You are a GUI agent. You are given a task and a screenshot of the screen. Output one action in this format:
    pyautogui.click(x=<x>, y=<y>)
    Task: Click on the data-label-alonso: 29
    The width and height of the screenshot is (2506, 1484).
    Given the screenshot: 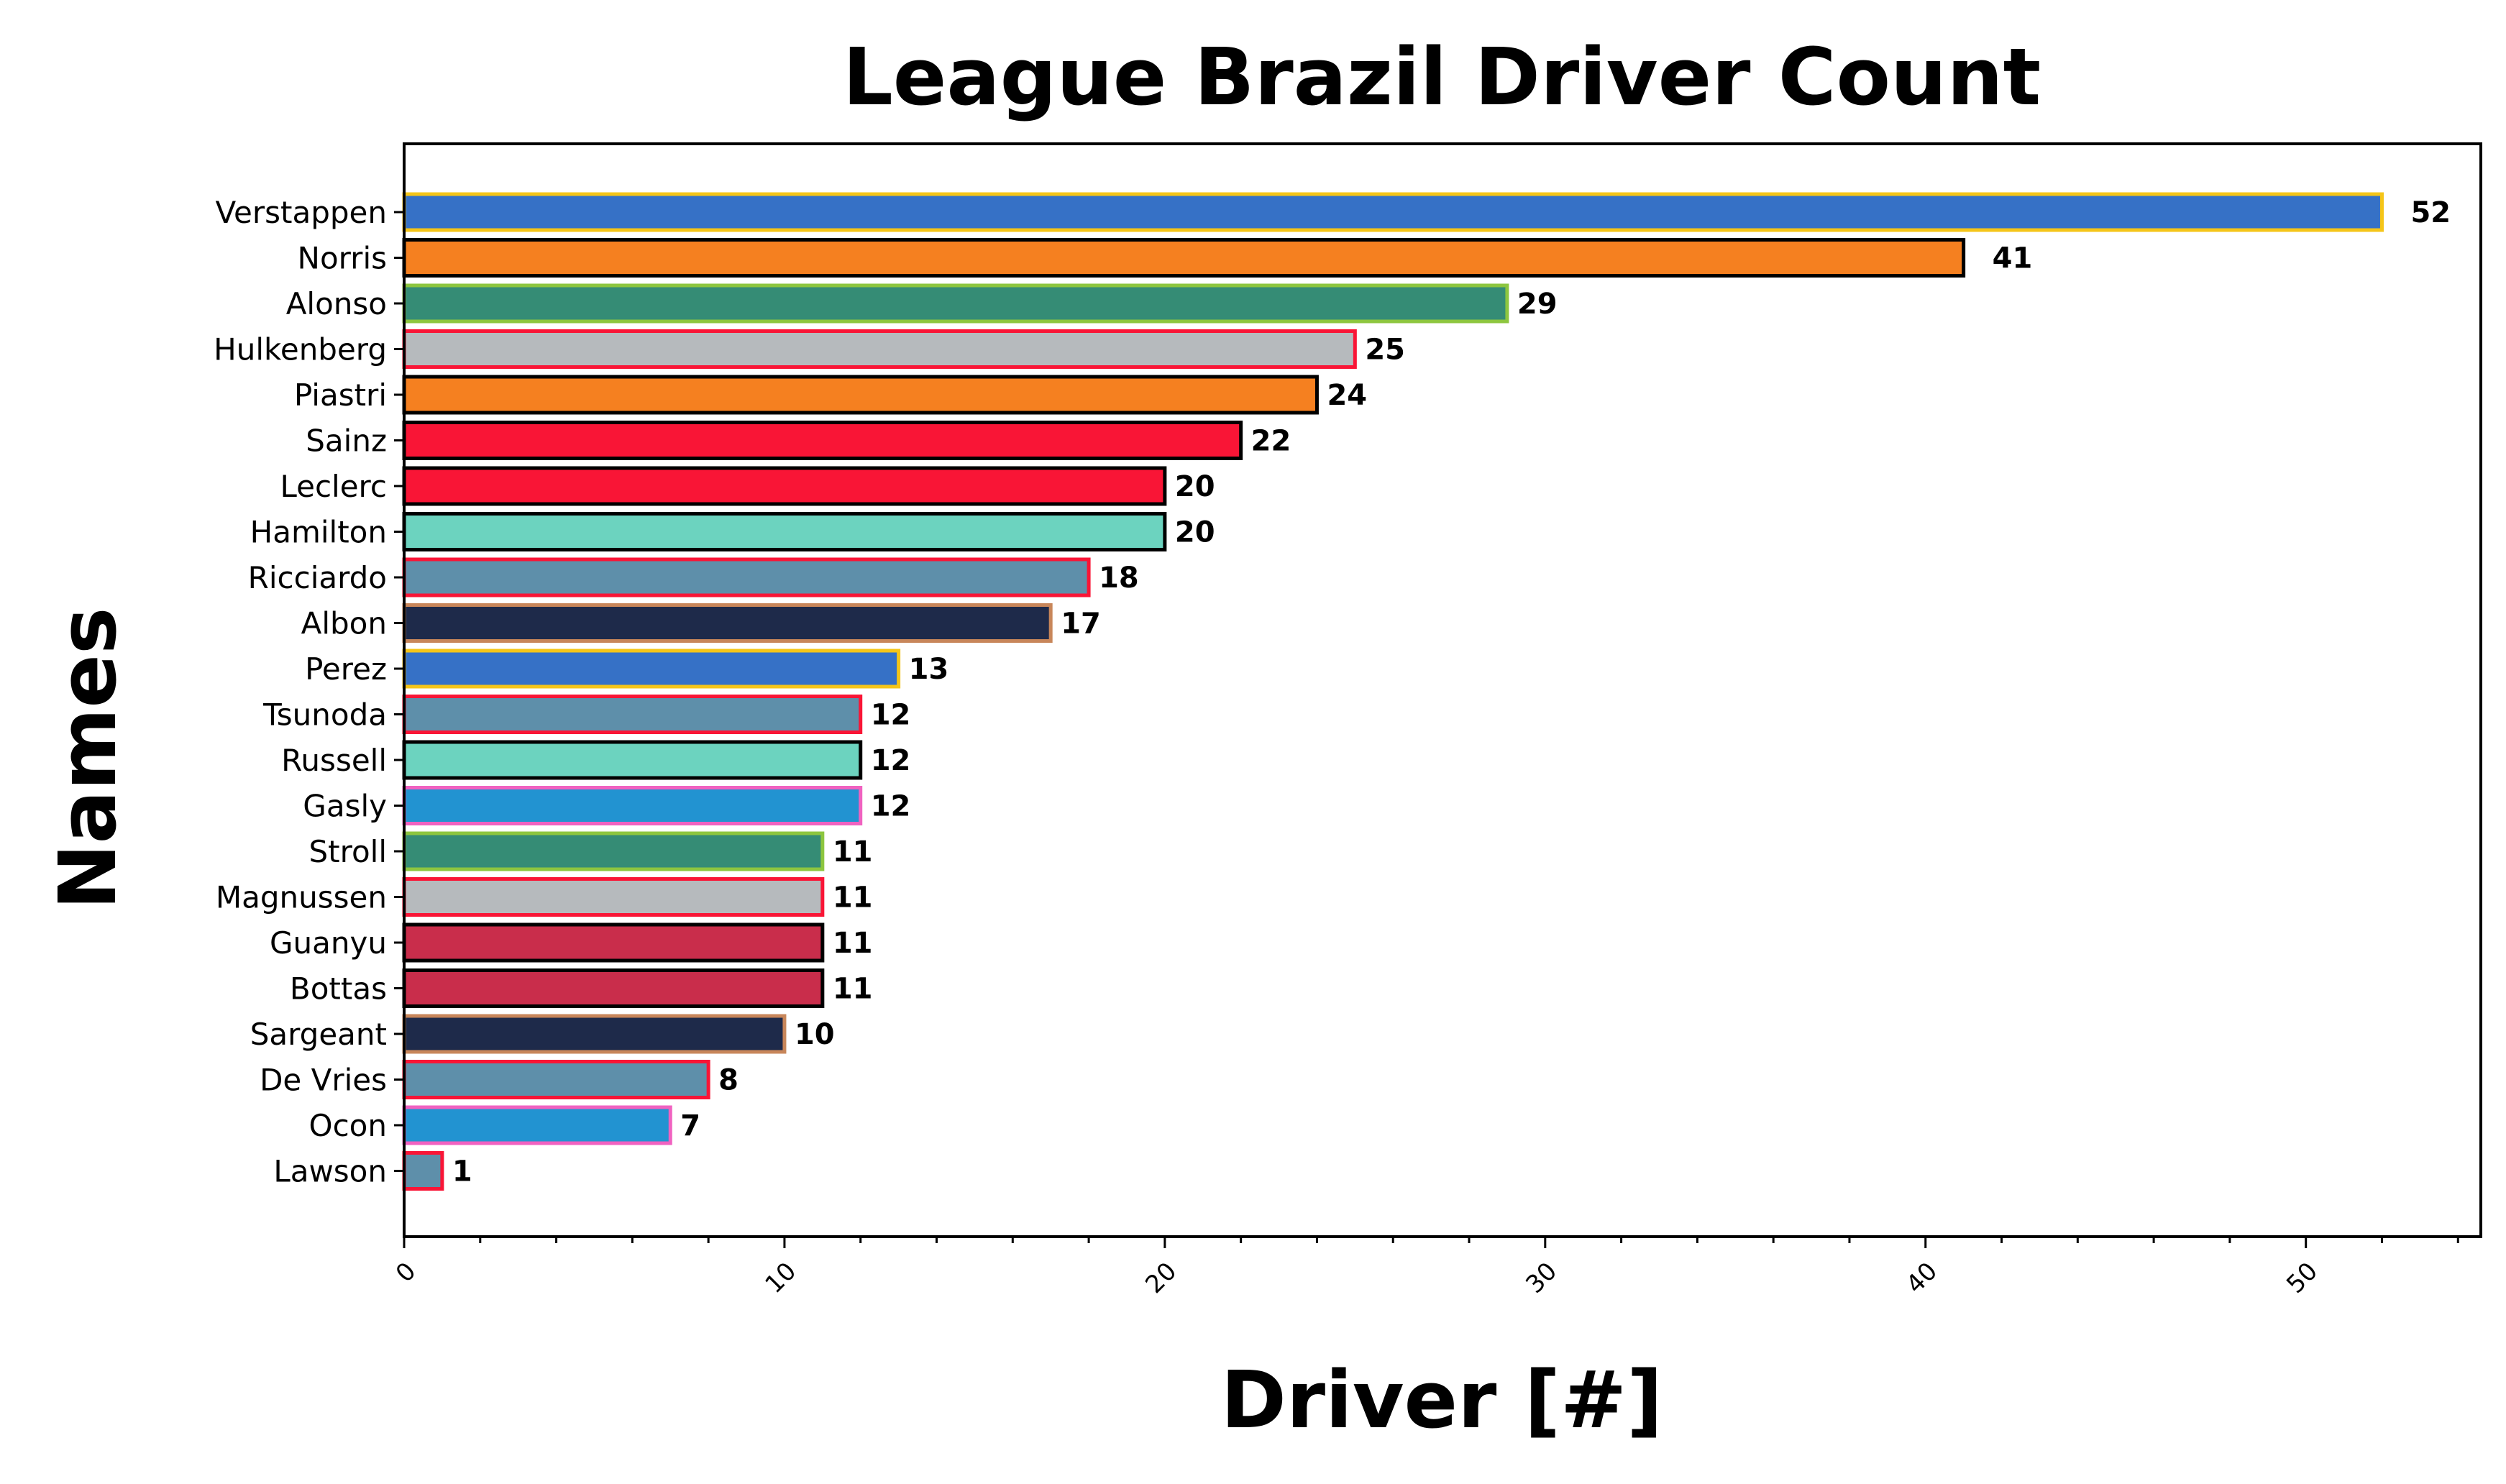 What is the action you would take?
    pyautogui.click(x=1537, y=304)
    